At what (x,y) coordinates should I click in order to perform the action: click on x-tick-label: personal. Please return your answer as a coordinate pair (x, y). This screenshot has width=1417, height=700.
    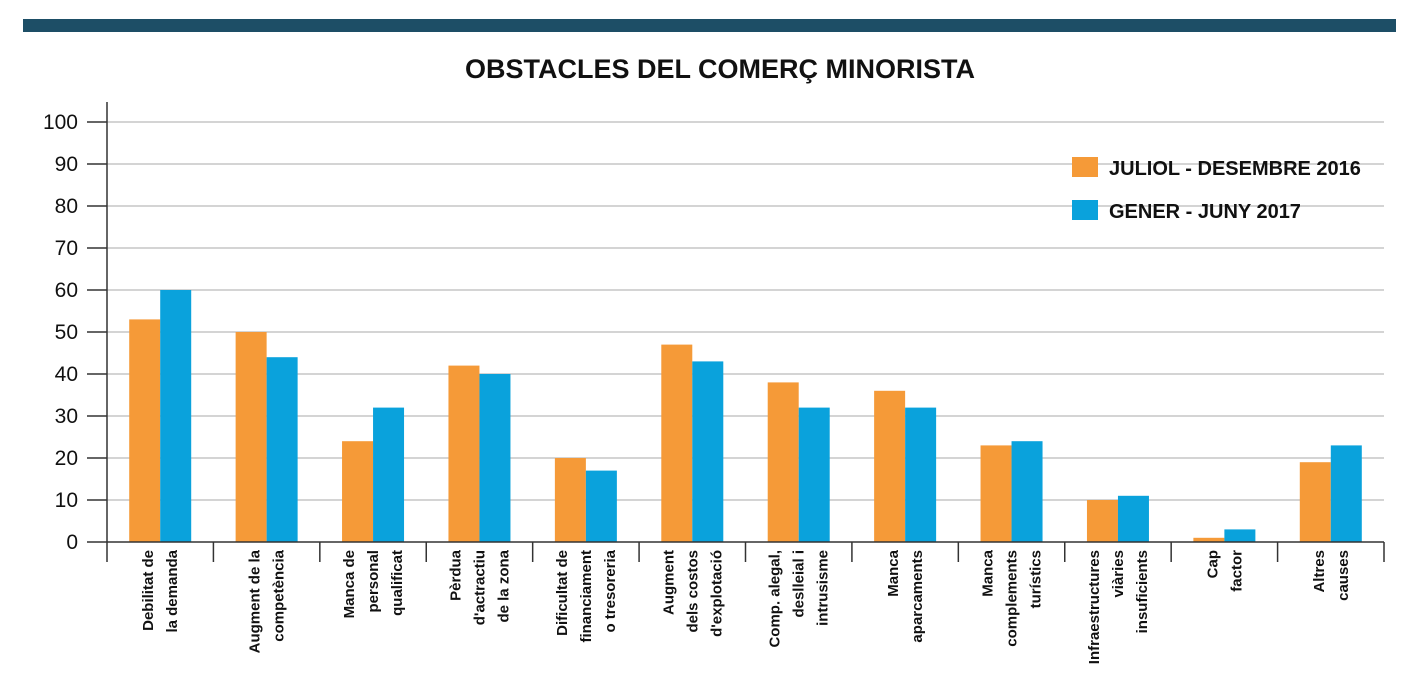
    Looking at the image, I should click on (373, 581).